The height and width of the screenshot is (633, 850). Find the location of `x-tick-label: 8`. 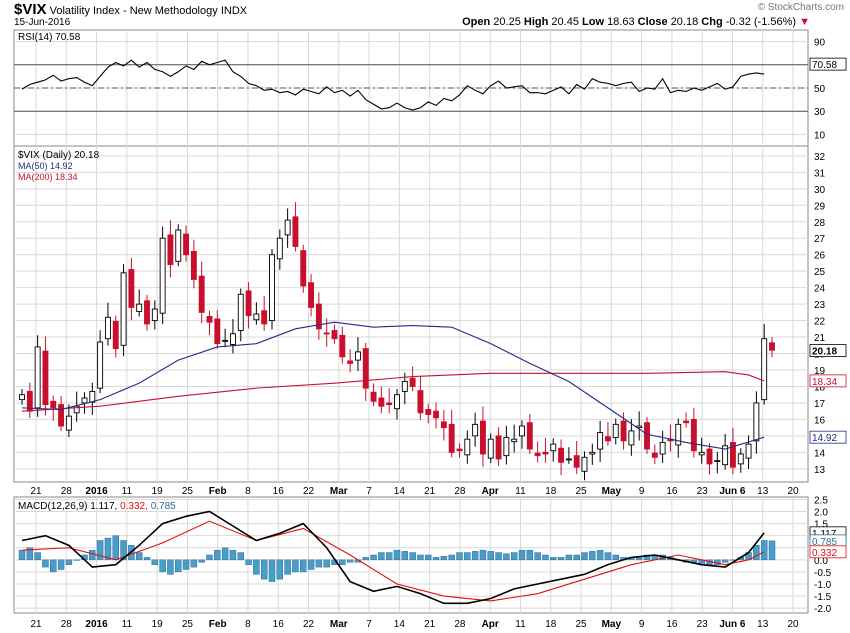

x-tick-label: 8 is located at coordinates (248, 491).